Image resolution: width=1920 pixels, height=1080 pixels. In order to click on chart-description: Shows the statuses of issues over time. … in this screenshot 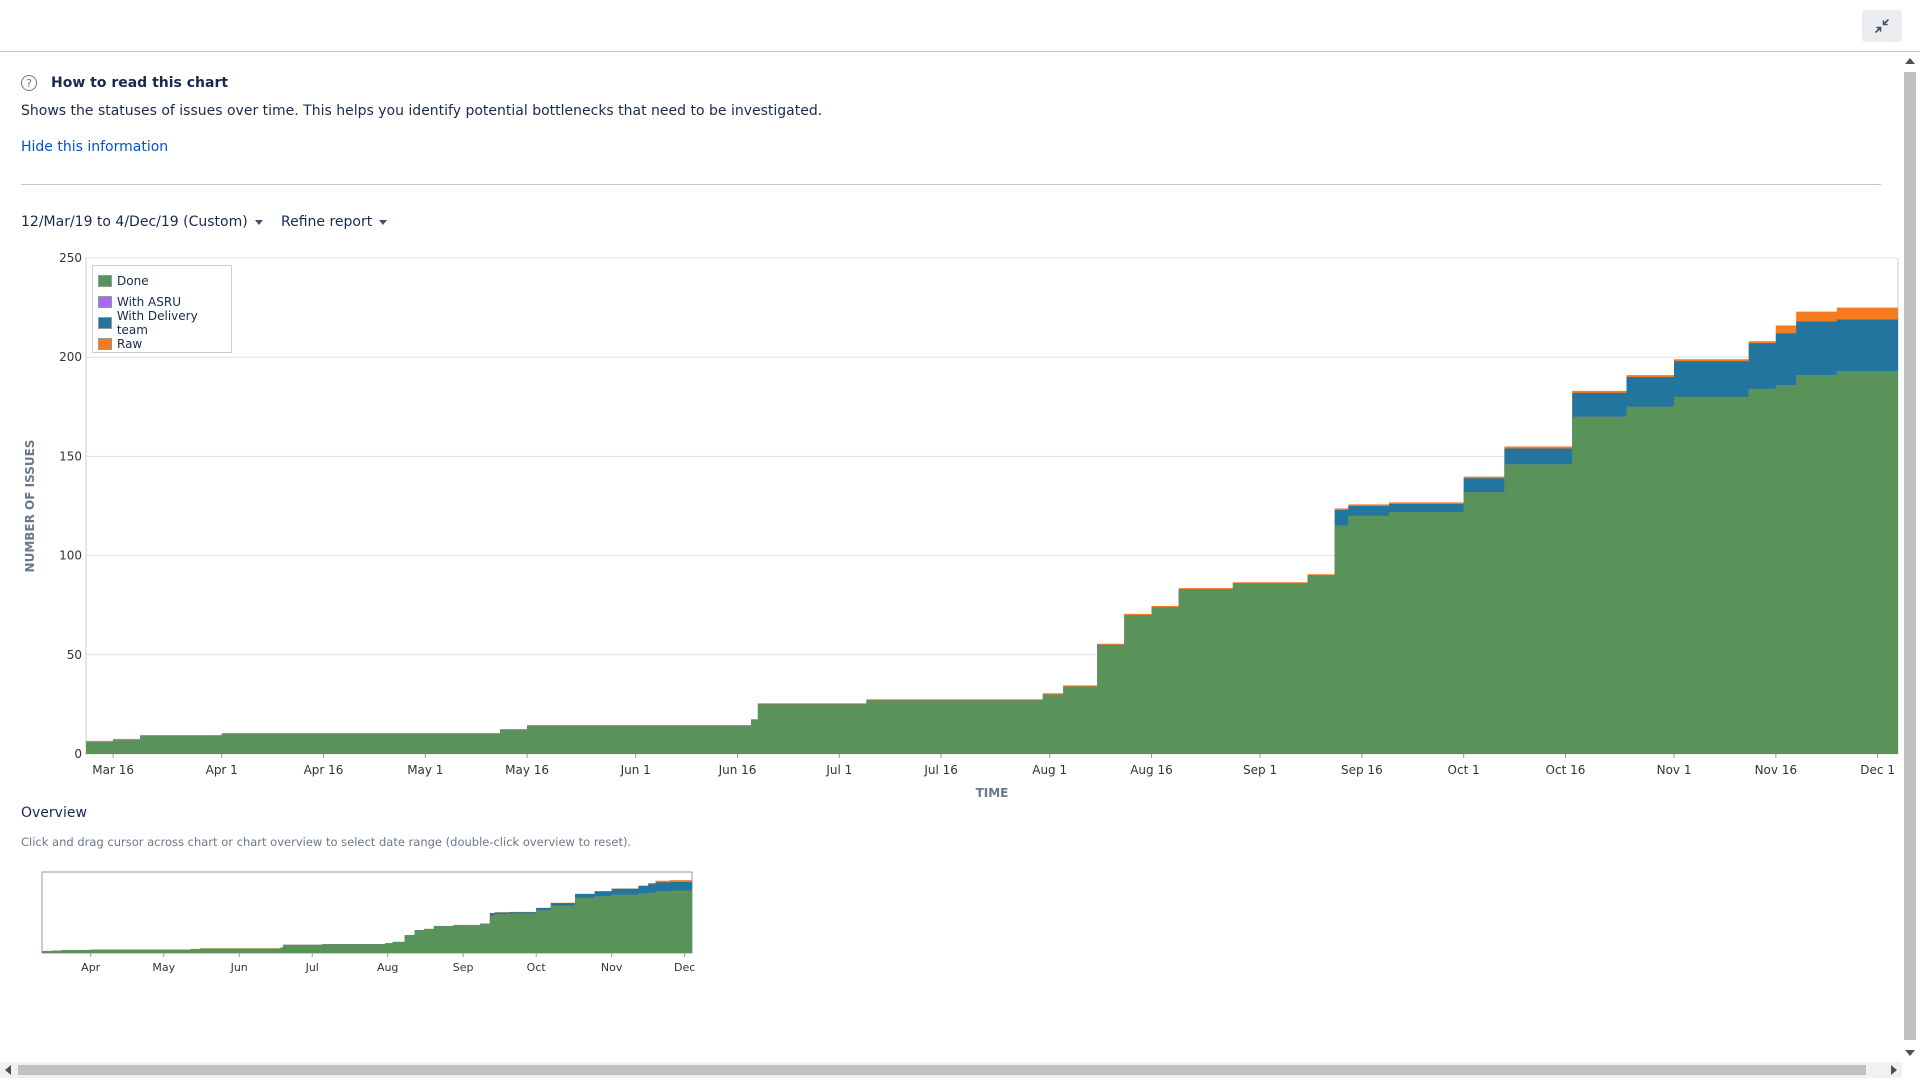, I will do `click(422, 111)`.